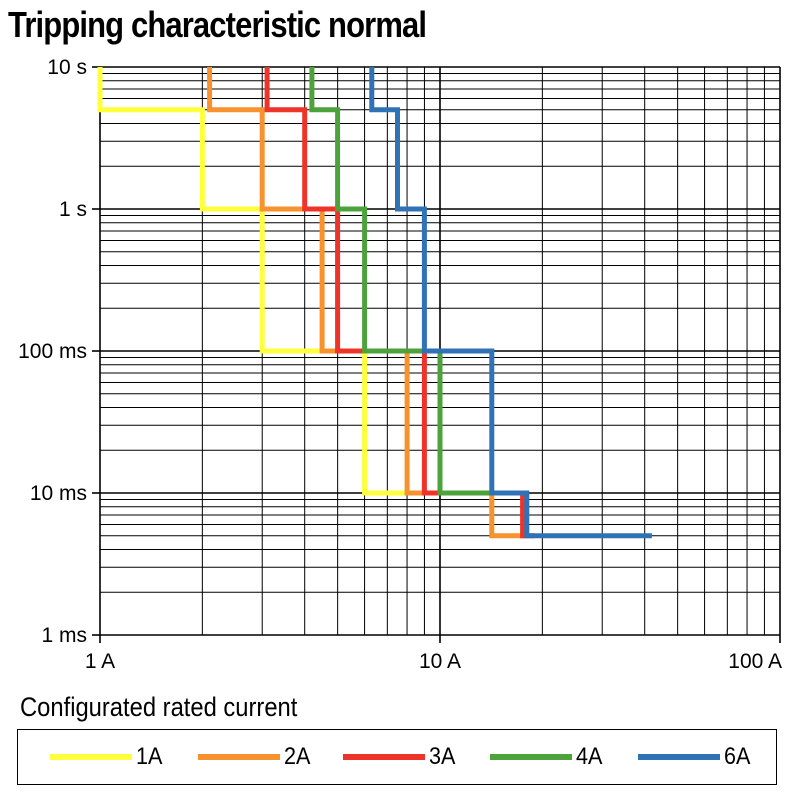 Image resolution: width=800 pixels, height=800 pixels. I want to click on y-tick-label: 1 ms, so click(64, 635).